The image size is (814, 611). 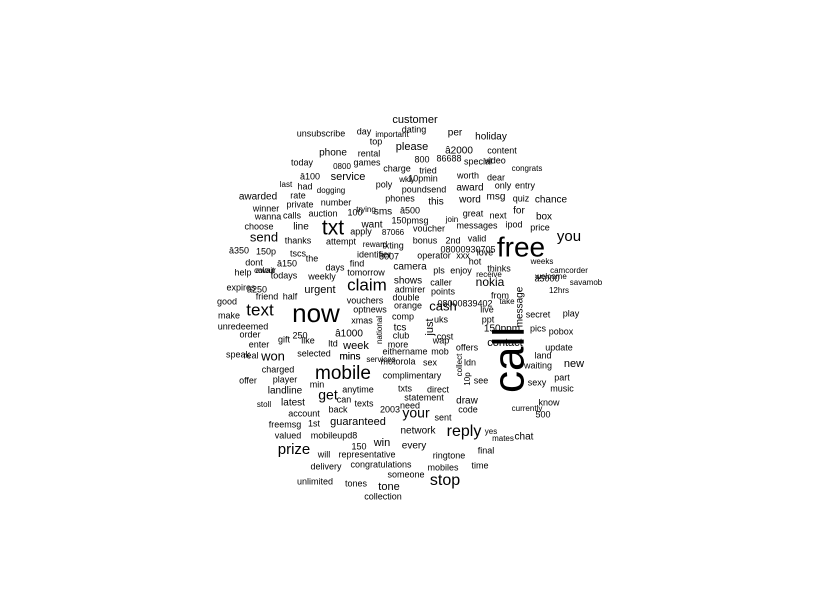 What do you see at coordinates (569, 236) in the screenshot?
I see `word-9: you` at bounding box center [569, 236].